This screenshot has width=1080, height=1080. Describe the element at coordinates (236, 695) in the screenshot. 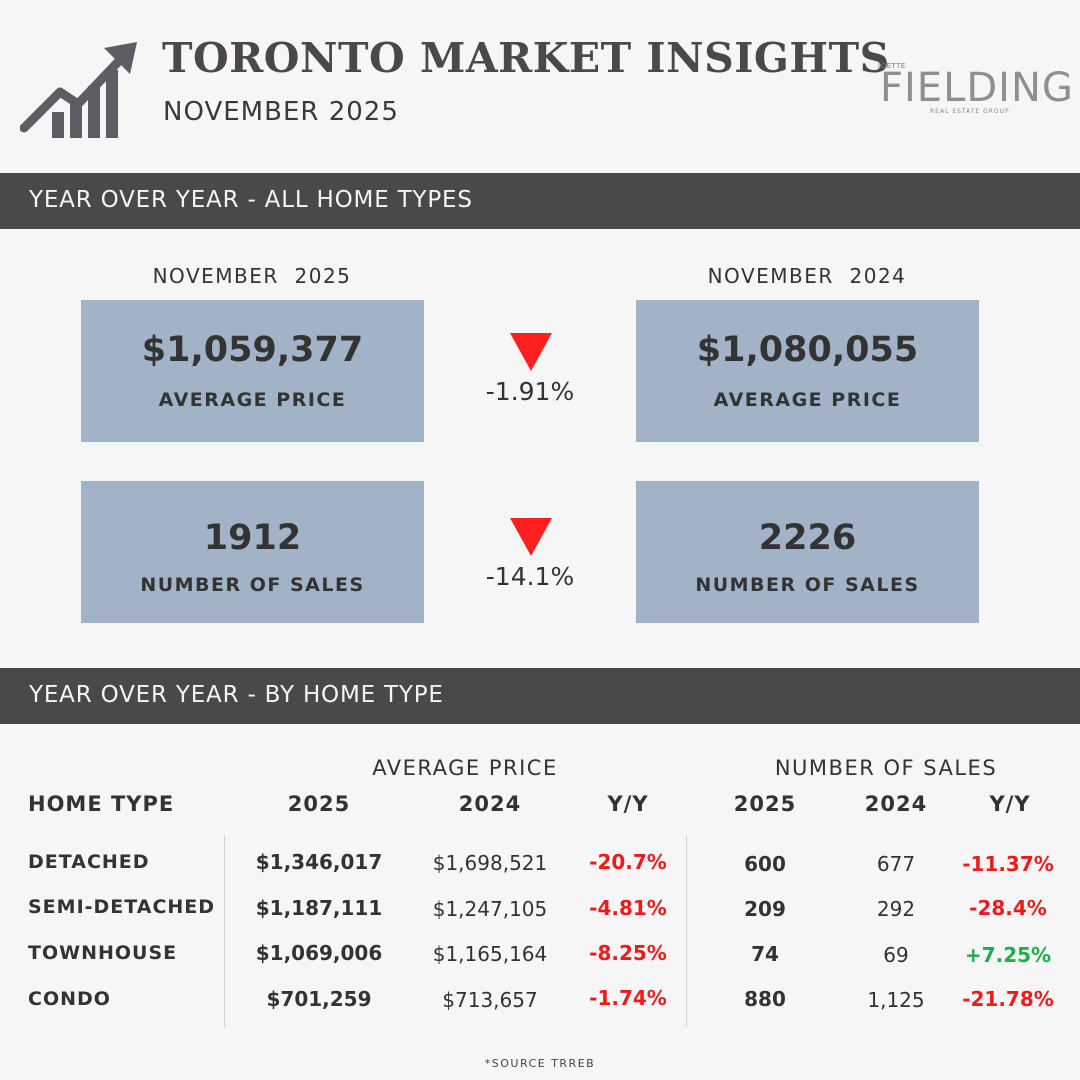

I see `section-heading: YEAR OVER YEAR - BY HOME TYPE` at that location.